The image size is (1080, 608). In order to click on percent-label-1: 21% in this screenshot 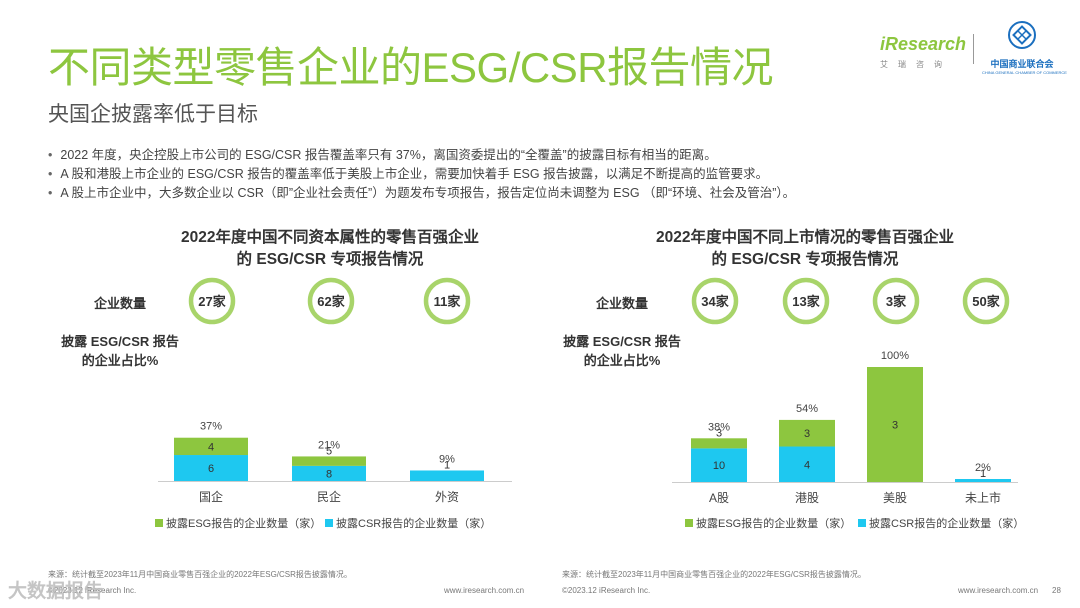, I will do `click(329, 445)`.